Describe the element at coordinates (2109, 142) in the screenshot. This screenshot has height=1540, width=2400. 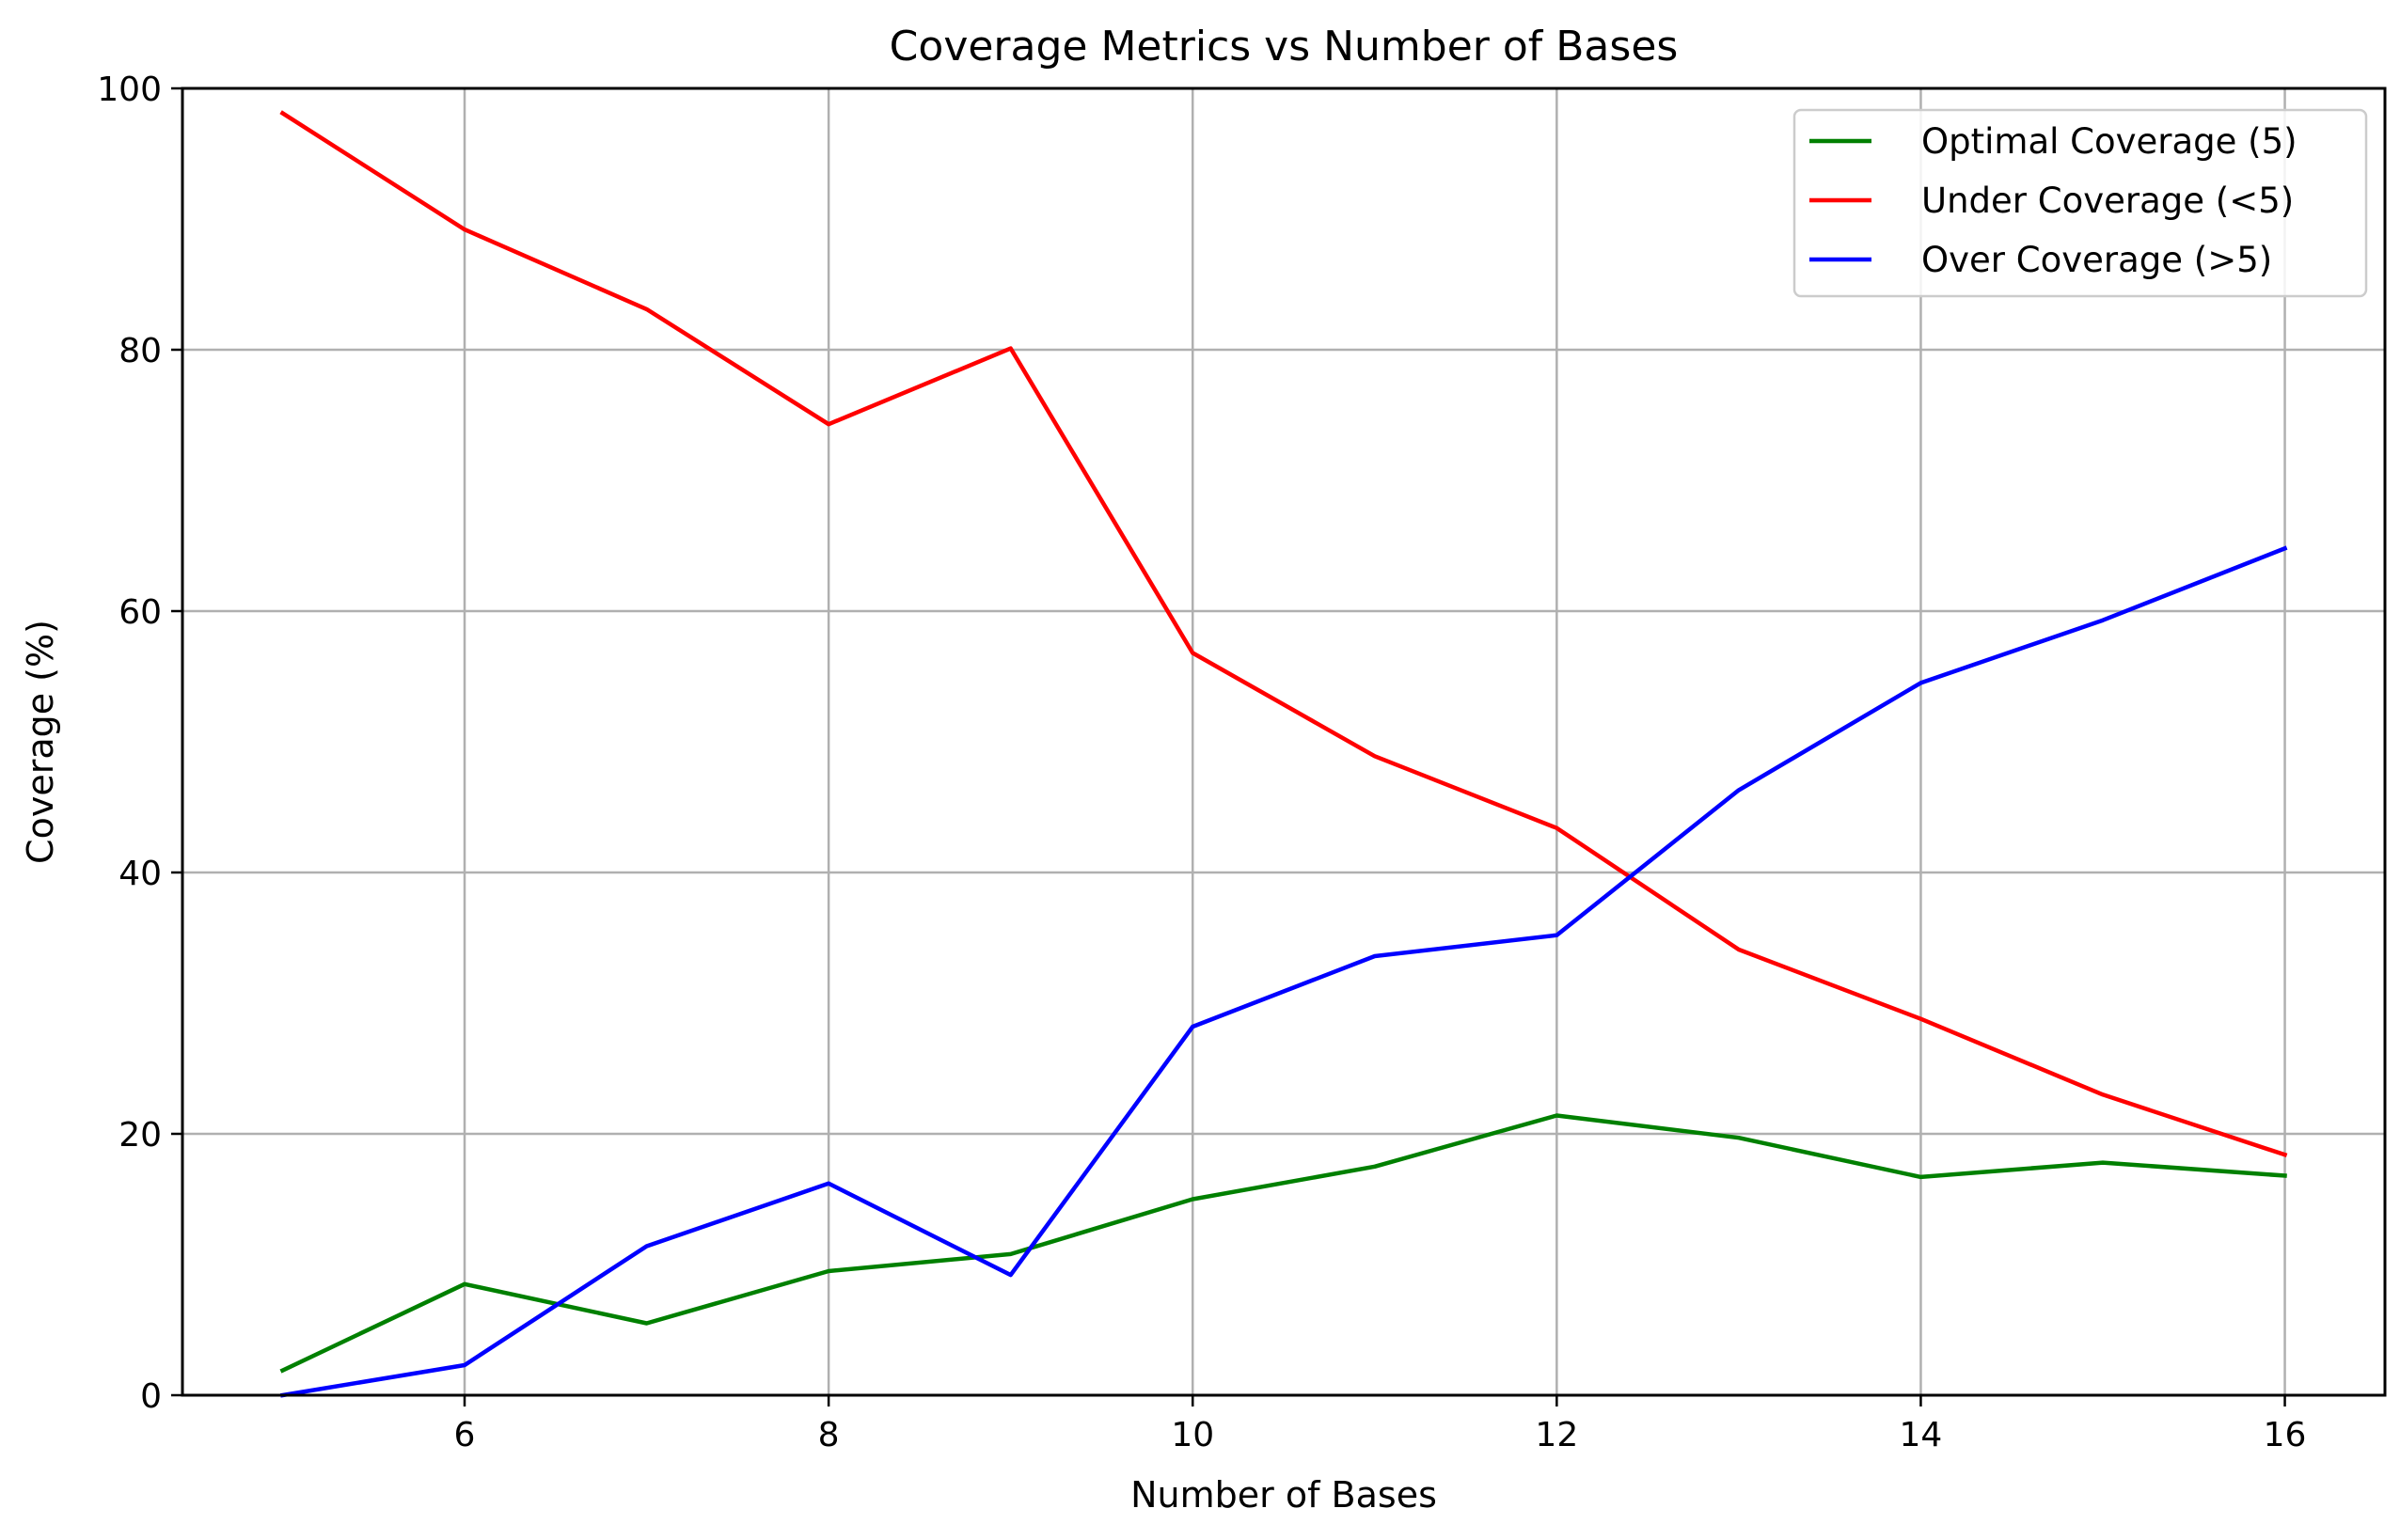
I see `legend-label: Optimal Coverage (5)` at that location.